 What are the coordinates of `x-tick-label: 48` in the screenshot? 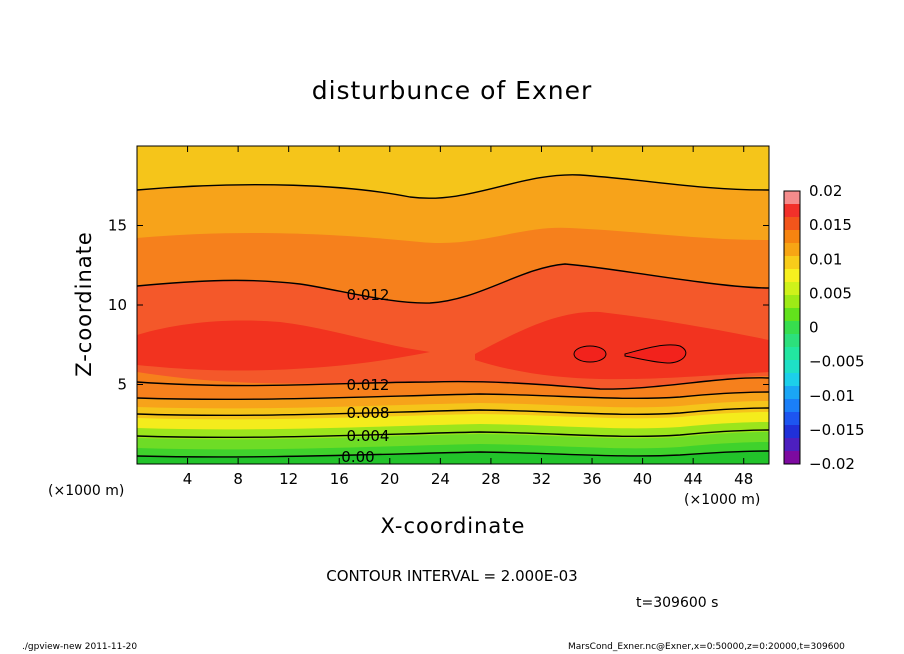 It's located at (743, 479).